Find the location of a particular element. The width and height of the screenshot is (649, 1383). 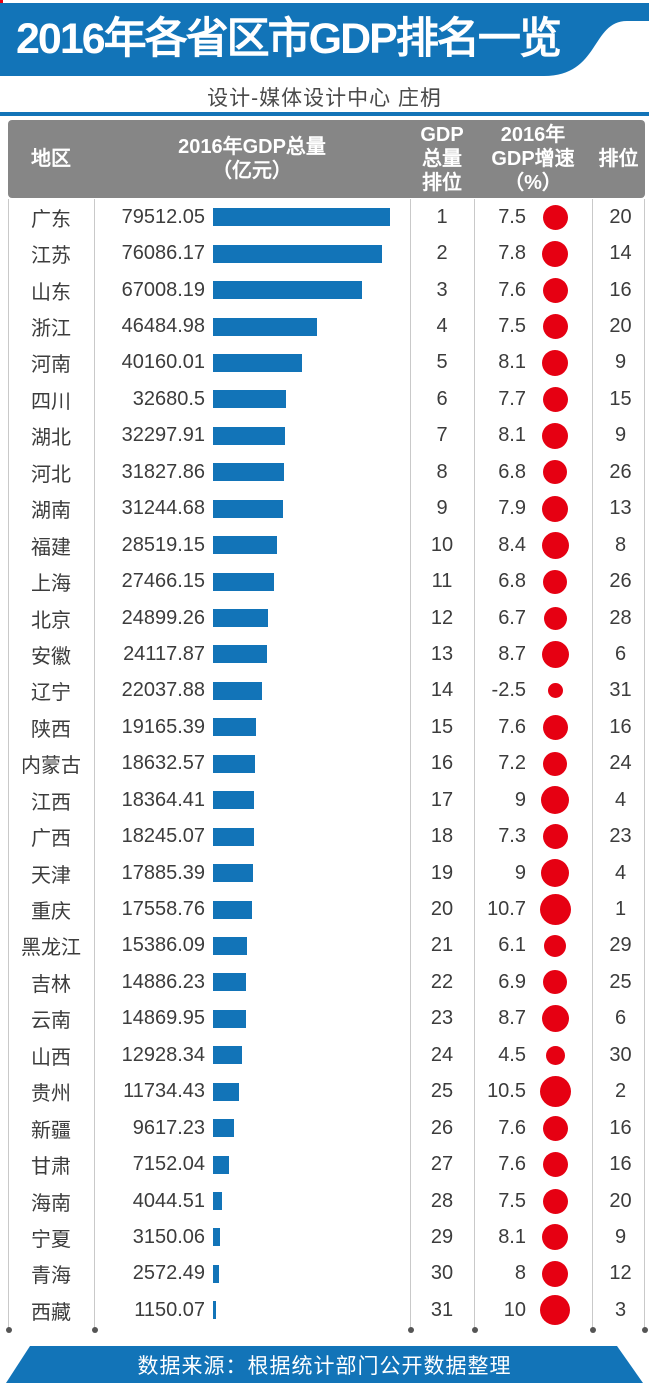

region-name: 陕西 is located at coordinates (51, 729).